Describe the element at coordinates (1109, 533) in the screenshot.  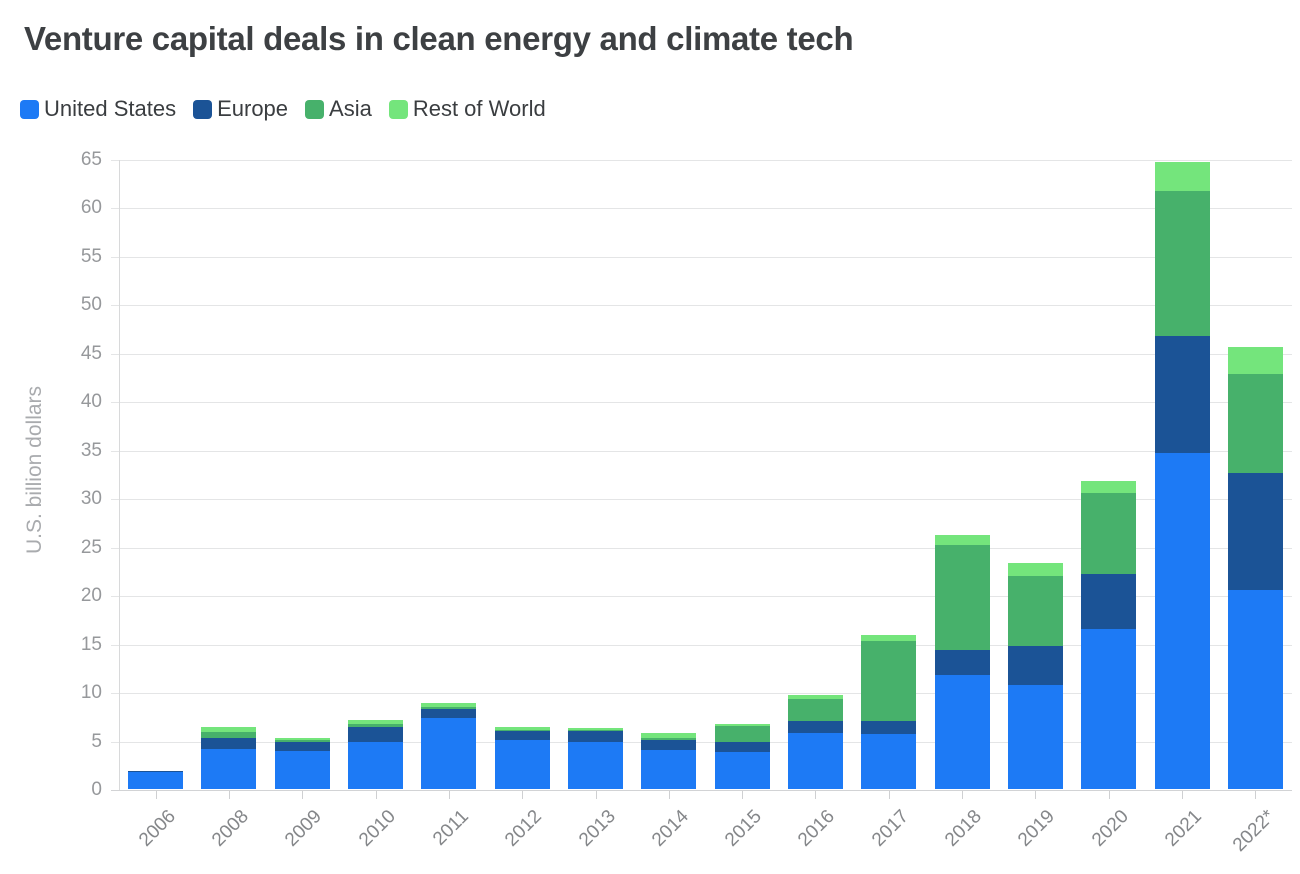
I see `bar-segment-asia-2020` at that location.